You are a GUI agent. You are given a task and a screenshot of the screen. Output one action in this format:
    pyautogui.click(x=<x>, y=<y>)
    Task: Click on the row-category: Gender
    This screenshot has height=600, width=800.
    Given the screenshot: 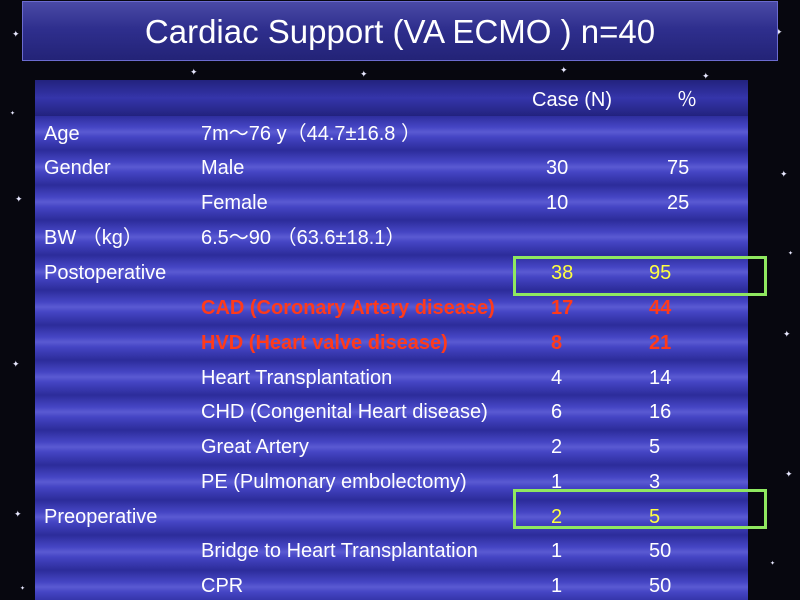 What is the action you would take?
    pyautogui.click(x=77, y=168)
    